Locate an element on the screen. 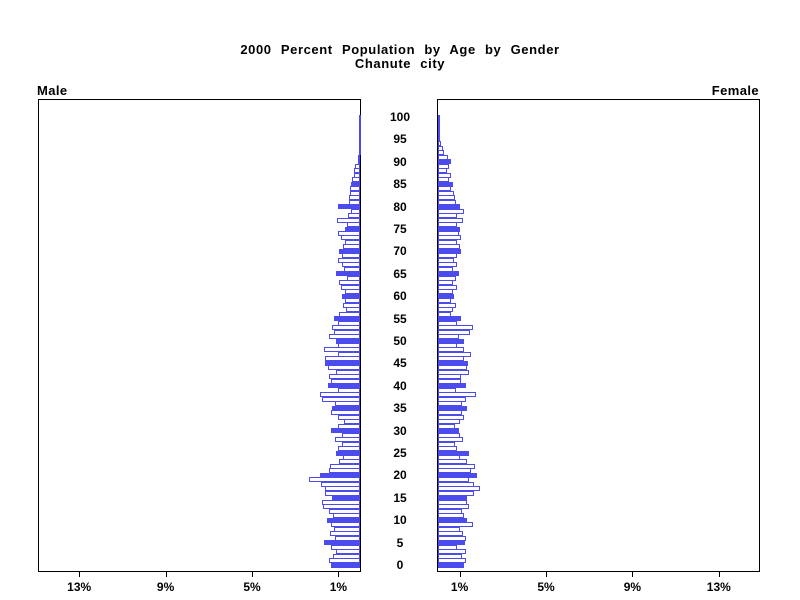 The height and width of the screenshot is (600, 800). pct-tick-label-right-5%: 5% is located at coordinates (546, 587).